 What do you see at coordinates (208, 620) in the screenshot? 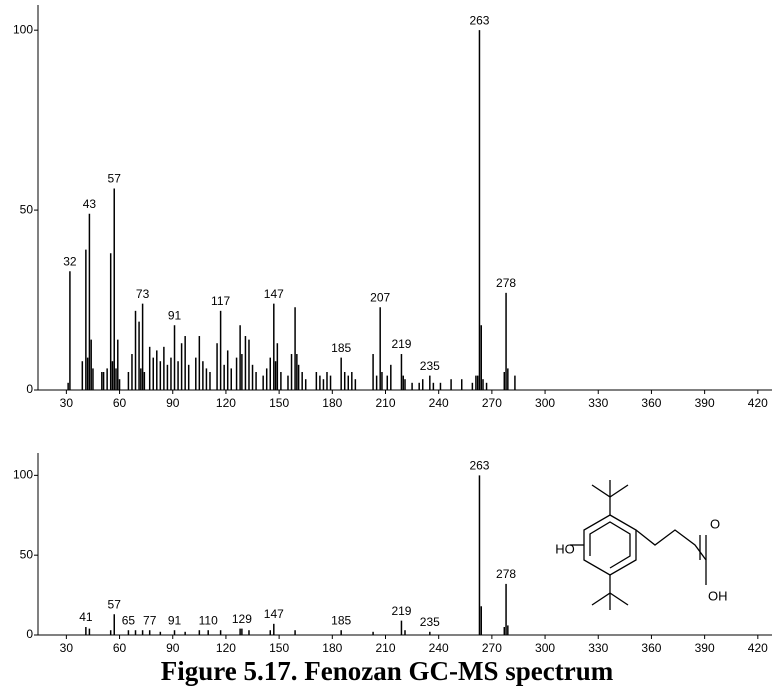
I see `peak-label: 110` at bounding box center [208, 620].